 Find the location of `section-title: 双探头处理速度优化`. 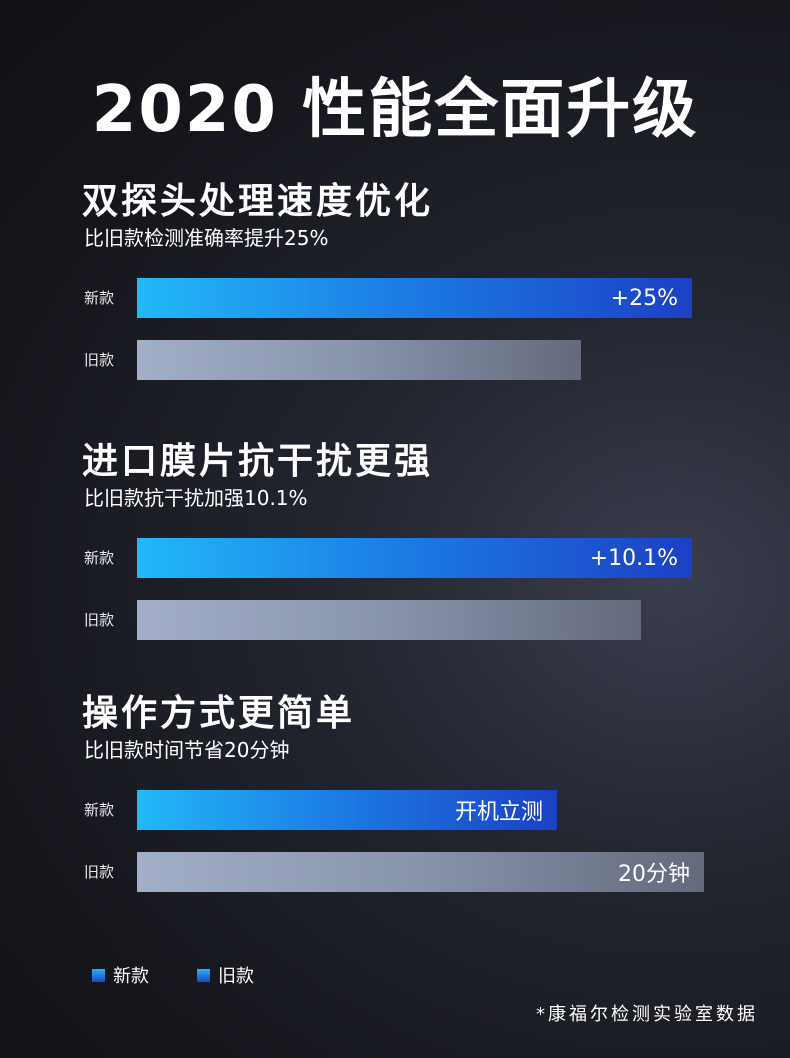

section-title: 双探头处理速度优化 is located at coordinates (258, 201).